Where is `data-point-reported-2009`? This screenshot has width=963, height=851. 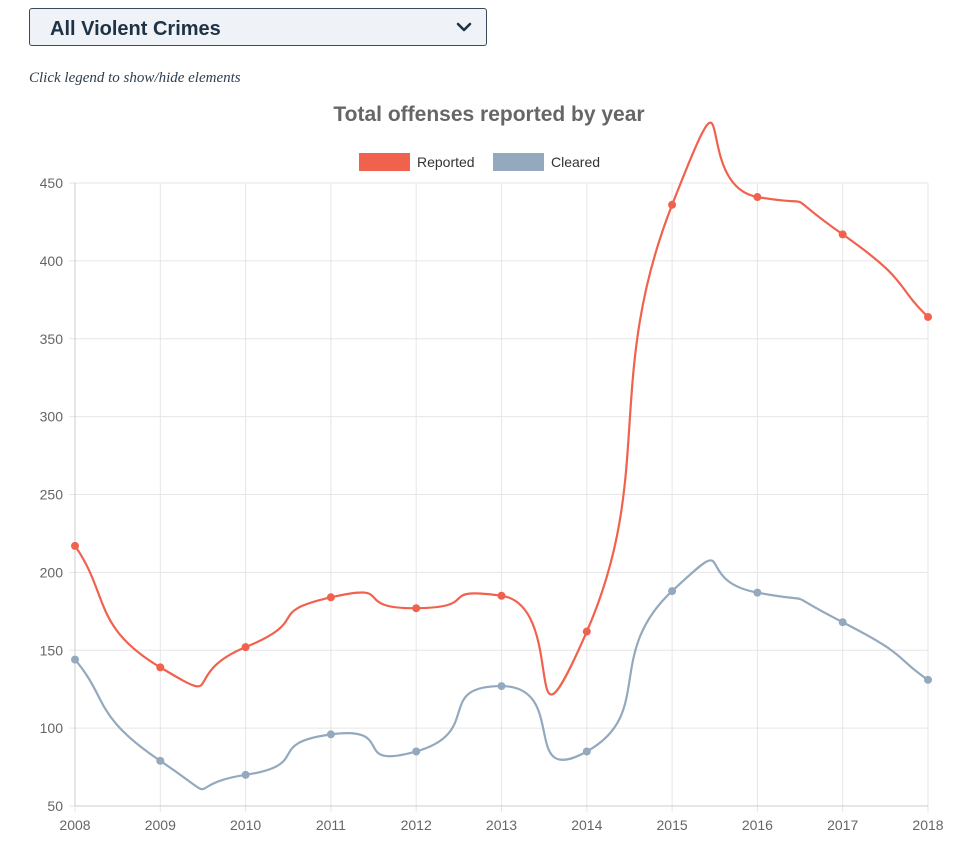 data-point-reported-2009 is located at coordinates (160, 667).